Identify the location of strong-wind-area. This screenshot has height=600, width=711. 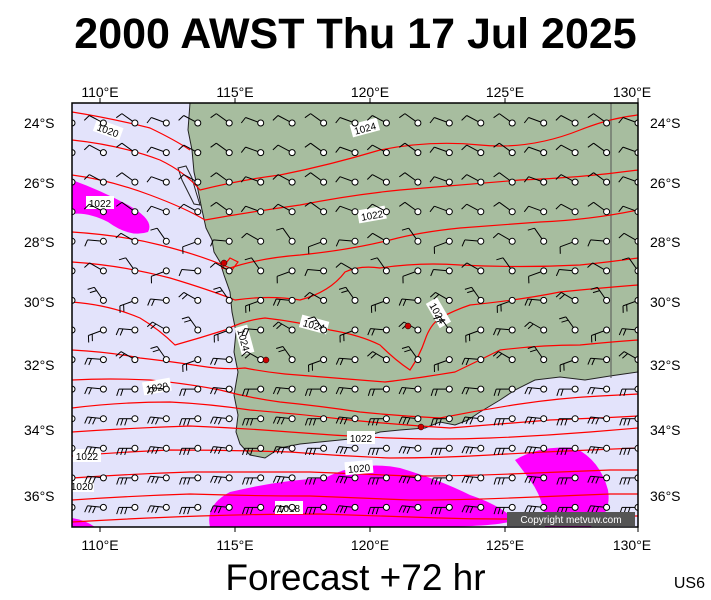
(562, 487).